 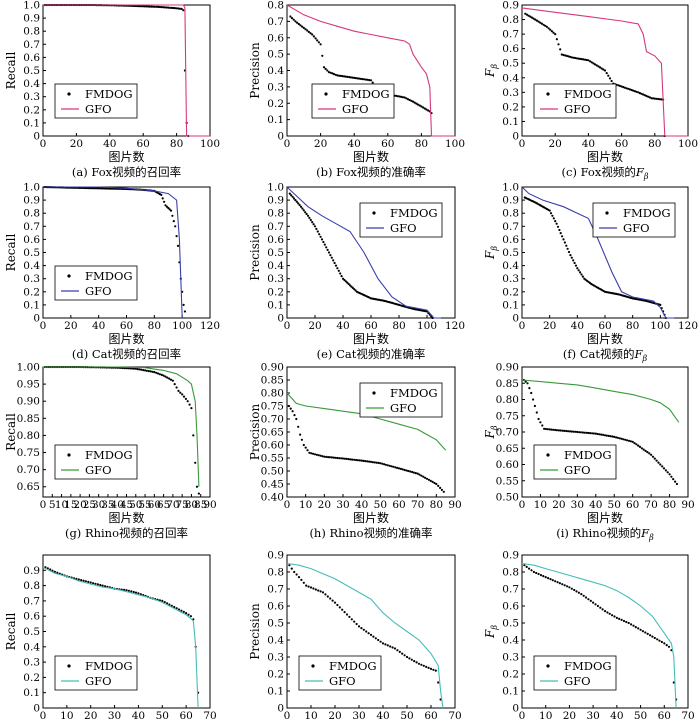 I want to click on legend-fmdog-marker, so click(x=548, y=94).